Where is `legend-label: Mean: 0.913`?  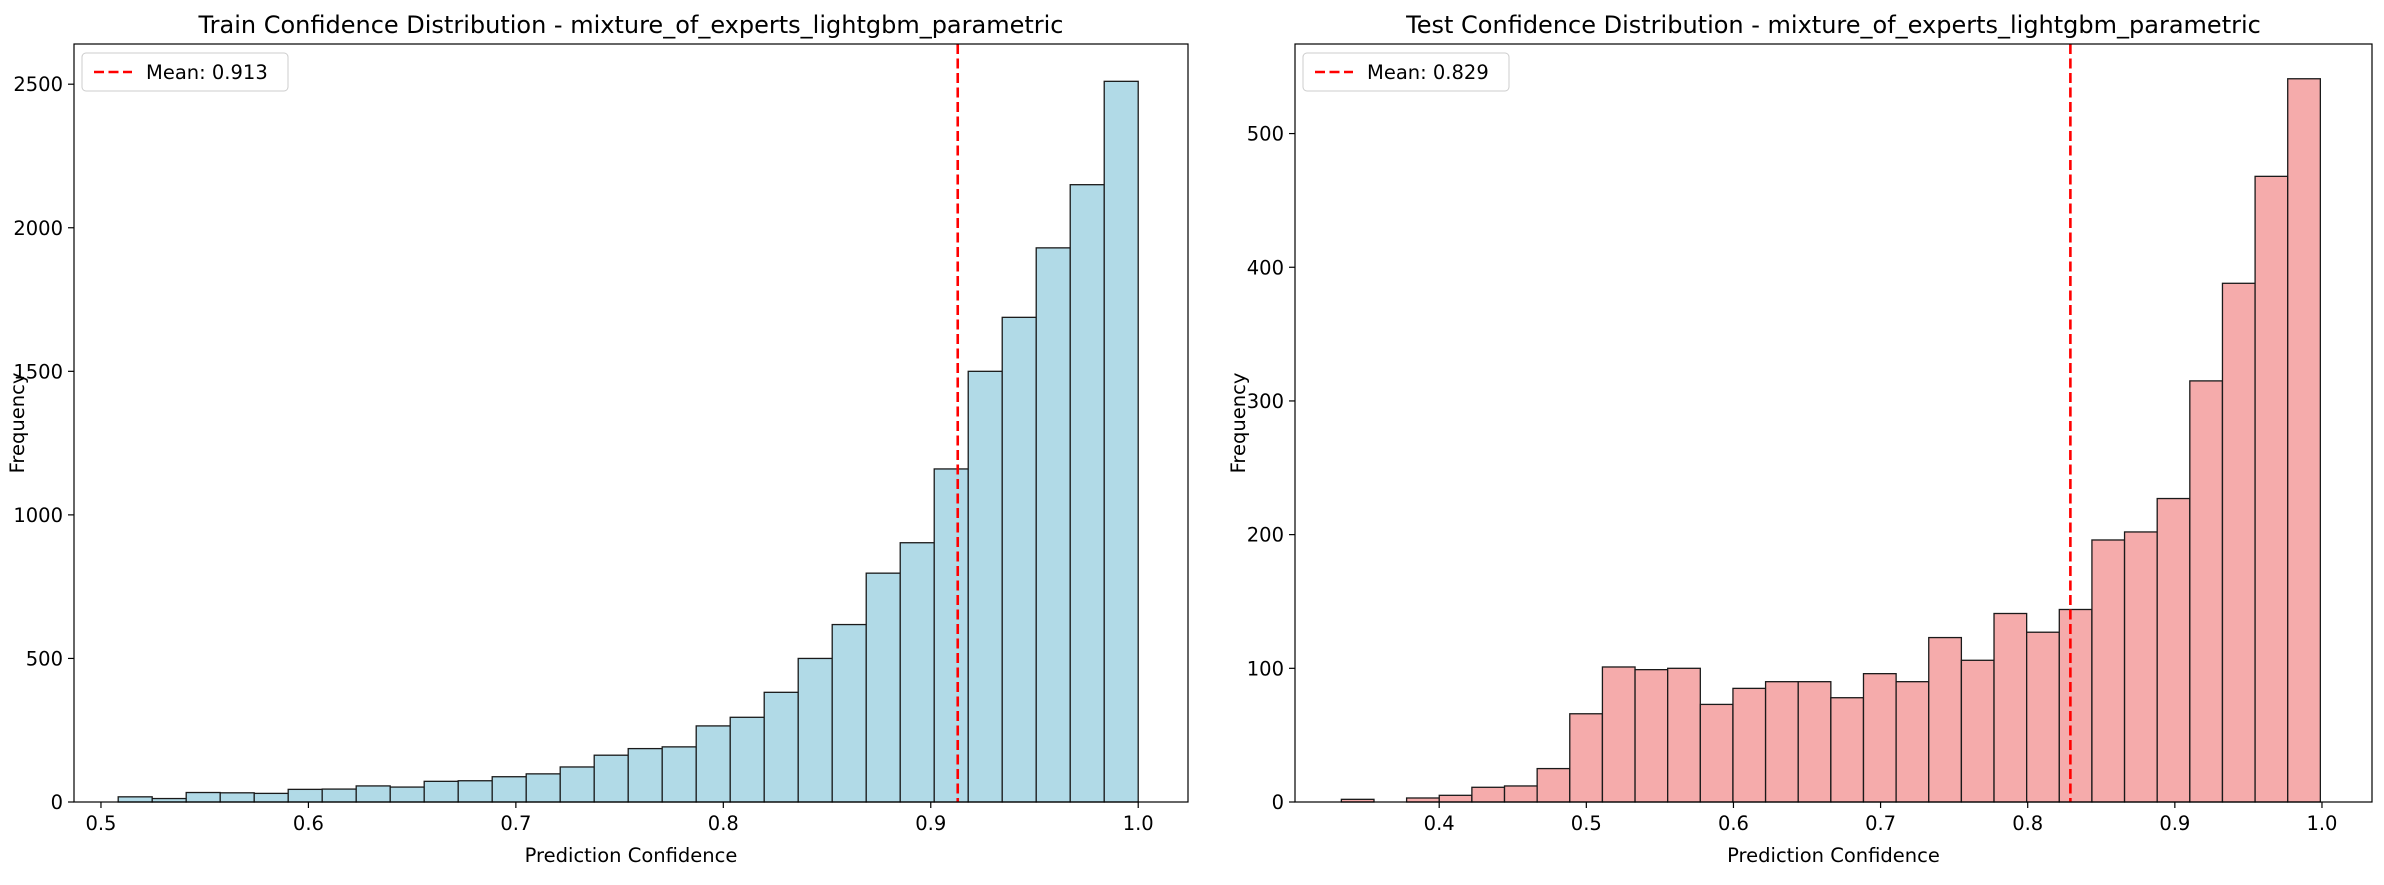
legend-label: Mean: 0.913 is located at coordinates (207, 72).